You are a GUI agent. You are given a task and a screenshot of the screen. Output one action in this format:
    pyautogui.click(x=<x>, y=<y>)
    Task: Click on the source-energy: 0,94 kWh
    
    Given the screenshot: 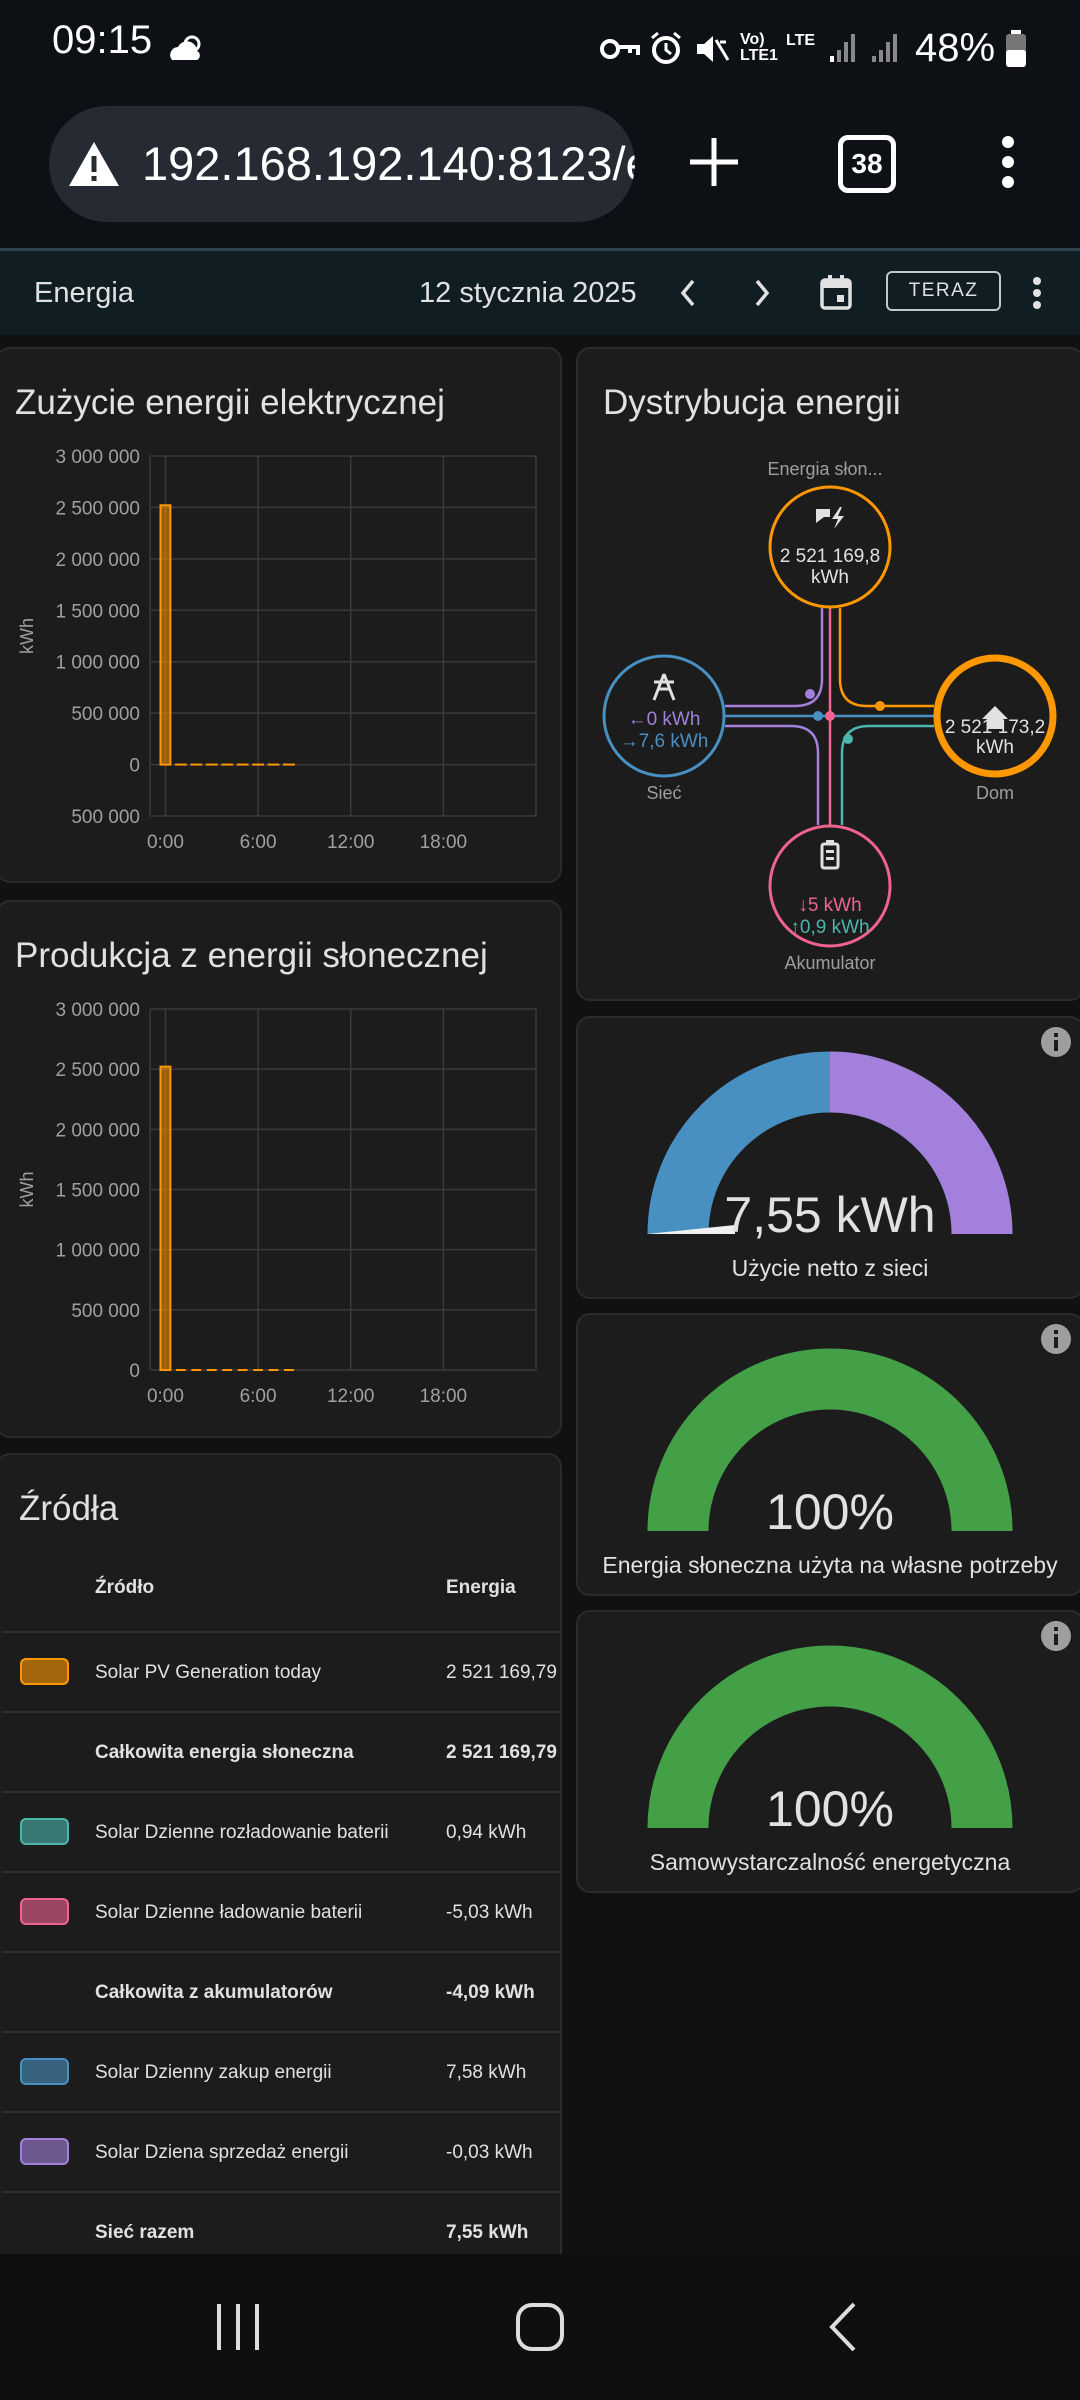 What is the action you would take?
    pyautogui.click(x=486, y=1832)
    